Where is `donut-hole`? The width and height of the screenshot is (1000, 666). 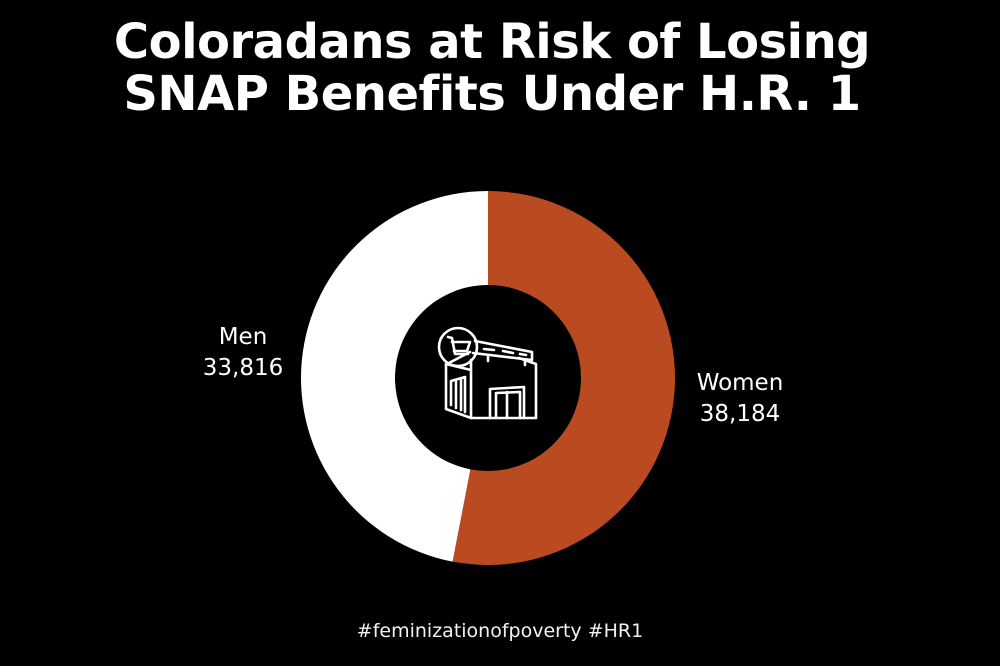
donut-hole is located at coordinates (488, 378).